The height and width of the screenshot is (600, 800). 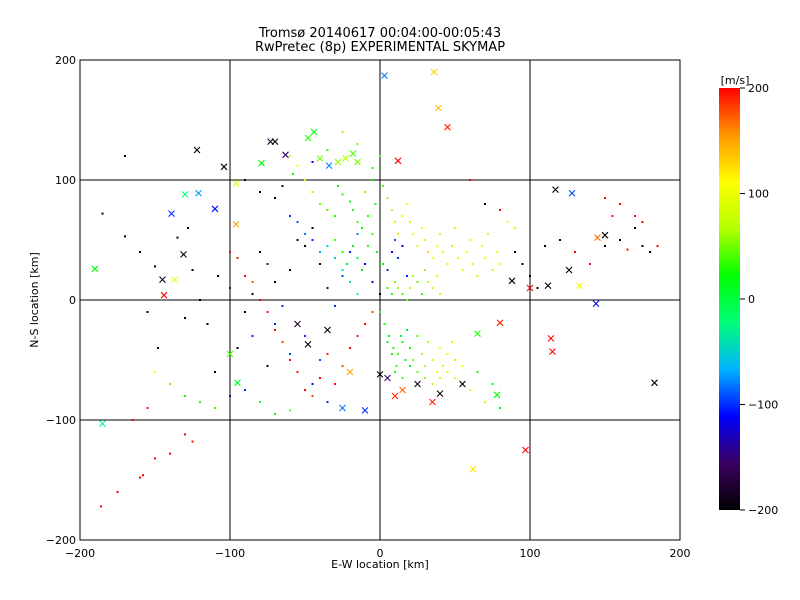 What do you see at coordinates (380, 47) in the screenshot?
I see `chart-subtitle: RwPretec (8p) EXPERIMENTAL SKYMAP` at bounding box center [380, 47].